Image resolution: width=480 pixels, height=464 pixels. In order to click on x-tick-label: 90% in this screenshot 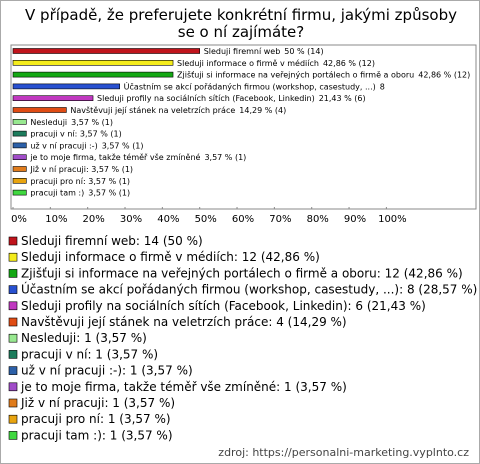, I will do `click(355, 219)`.